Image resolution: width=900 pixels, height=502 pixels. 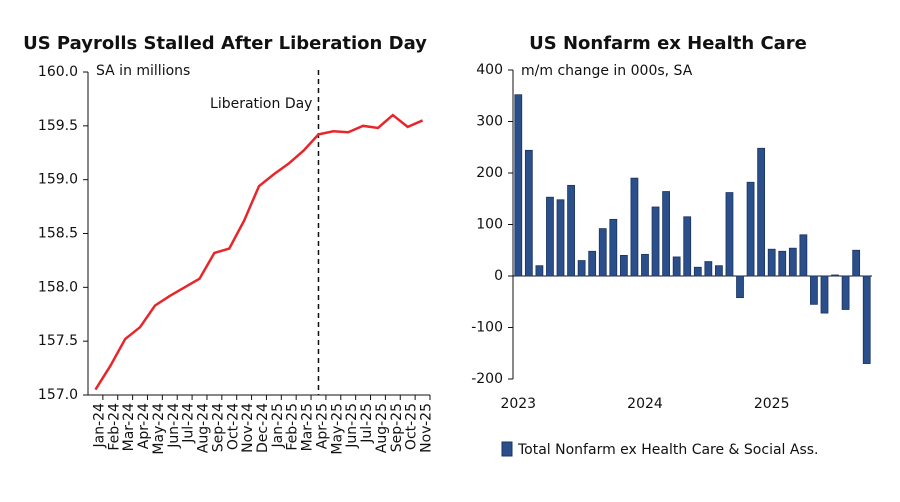 What do you see at coordinates (382, 428) in the screenshot?
I see `x-tick-label: Aug-25` at bounding box center [382, 428].